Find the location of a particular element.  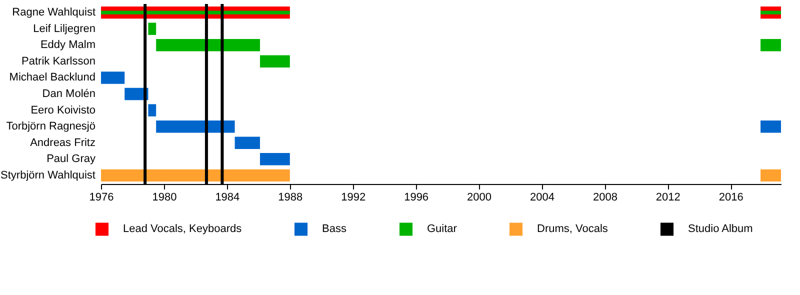

y-tick-label: Dan Molén is located at coordinates (69, 94).